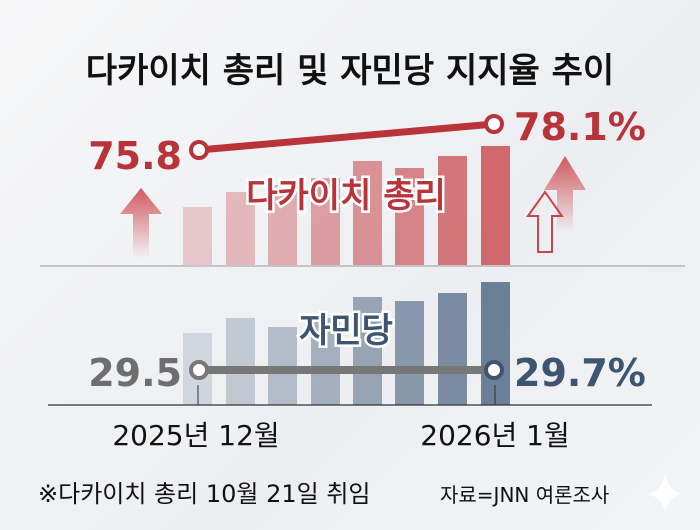  I want to click on pm-series-name: 다카이치 총리, so click(346, 196).